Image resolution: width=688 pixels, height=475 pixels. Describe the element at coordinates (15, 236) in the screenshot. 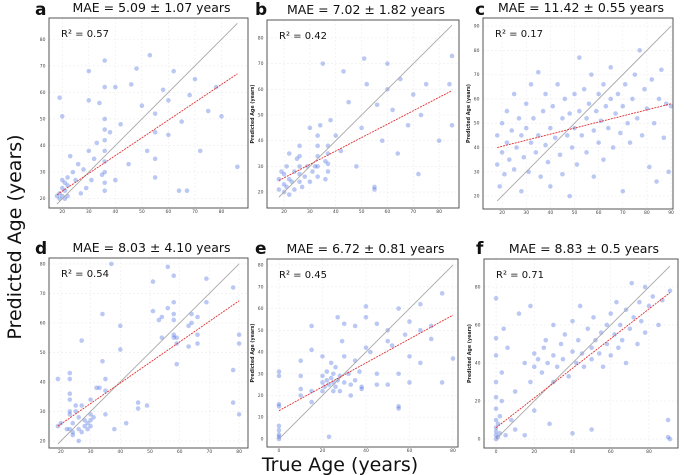

I see `figure-y-axis-label: Predicted Age (years)` at that location.